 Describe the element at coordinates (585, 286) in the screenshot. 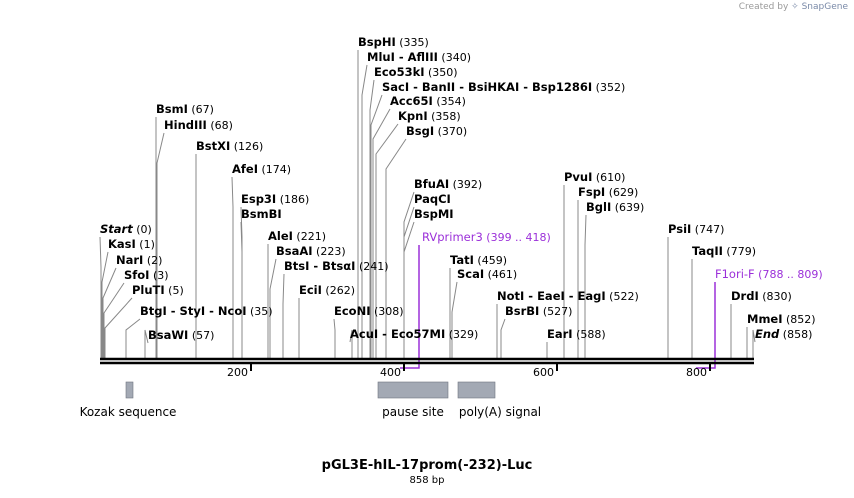

I see `site-leader-bgli` at that location.